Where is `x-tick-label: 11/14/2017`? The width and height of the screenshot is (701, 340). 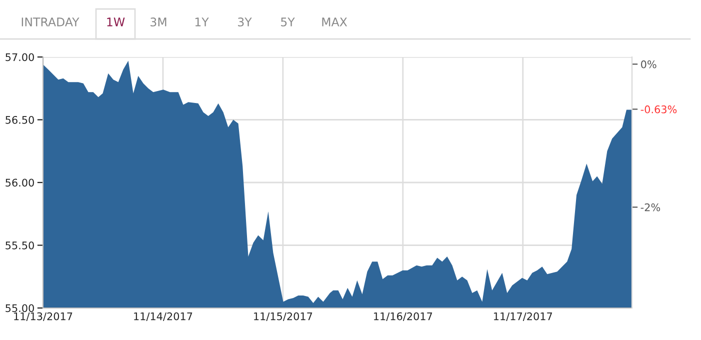 x-tick-label: 11/14/2017 is located at coordinates (163, 317).